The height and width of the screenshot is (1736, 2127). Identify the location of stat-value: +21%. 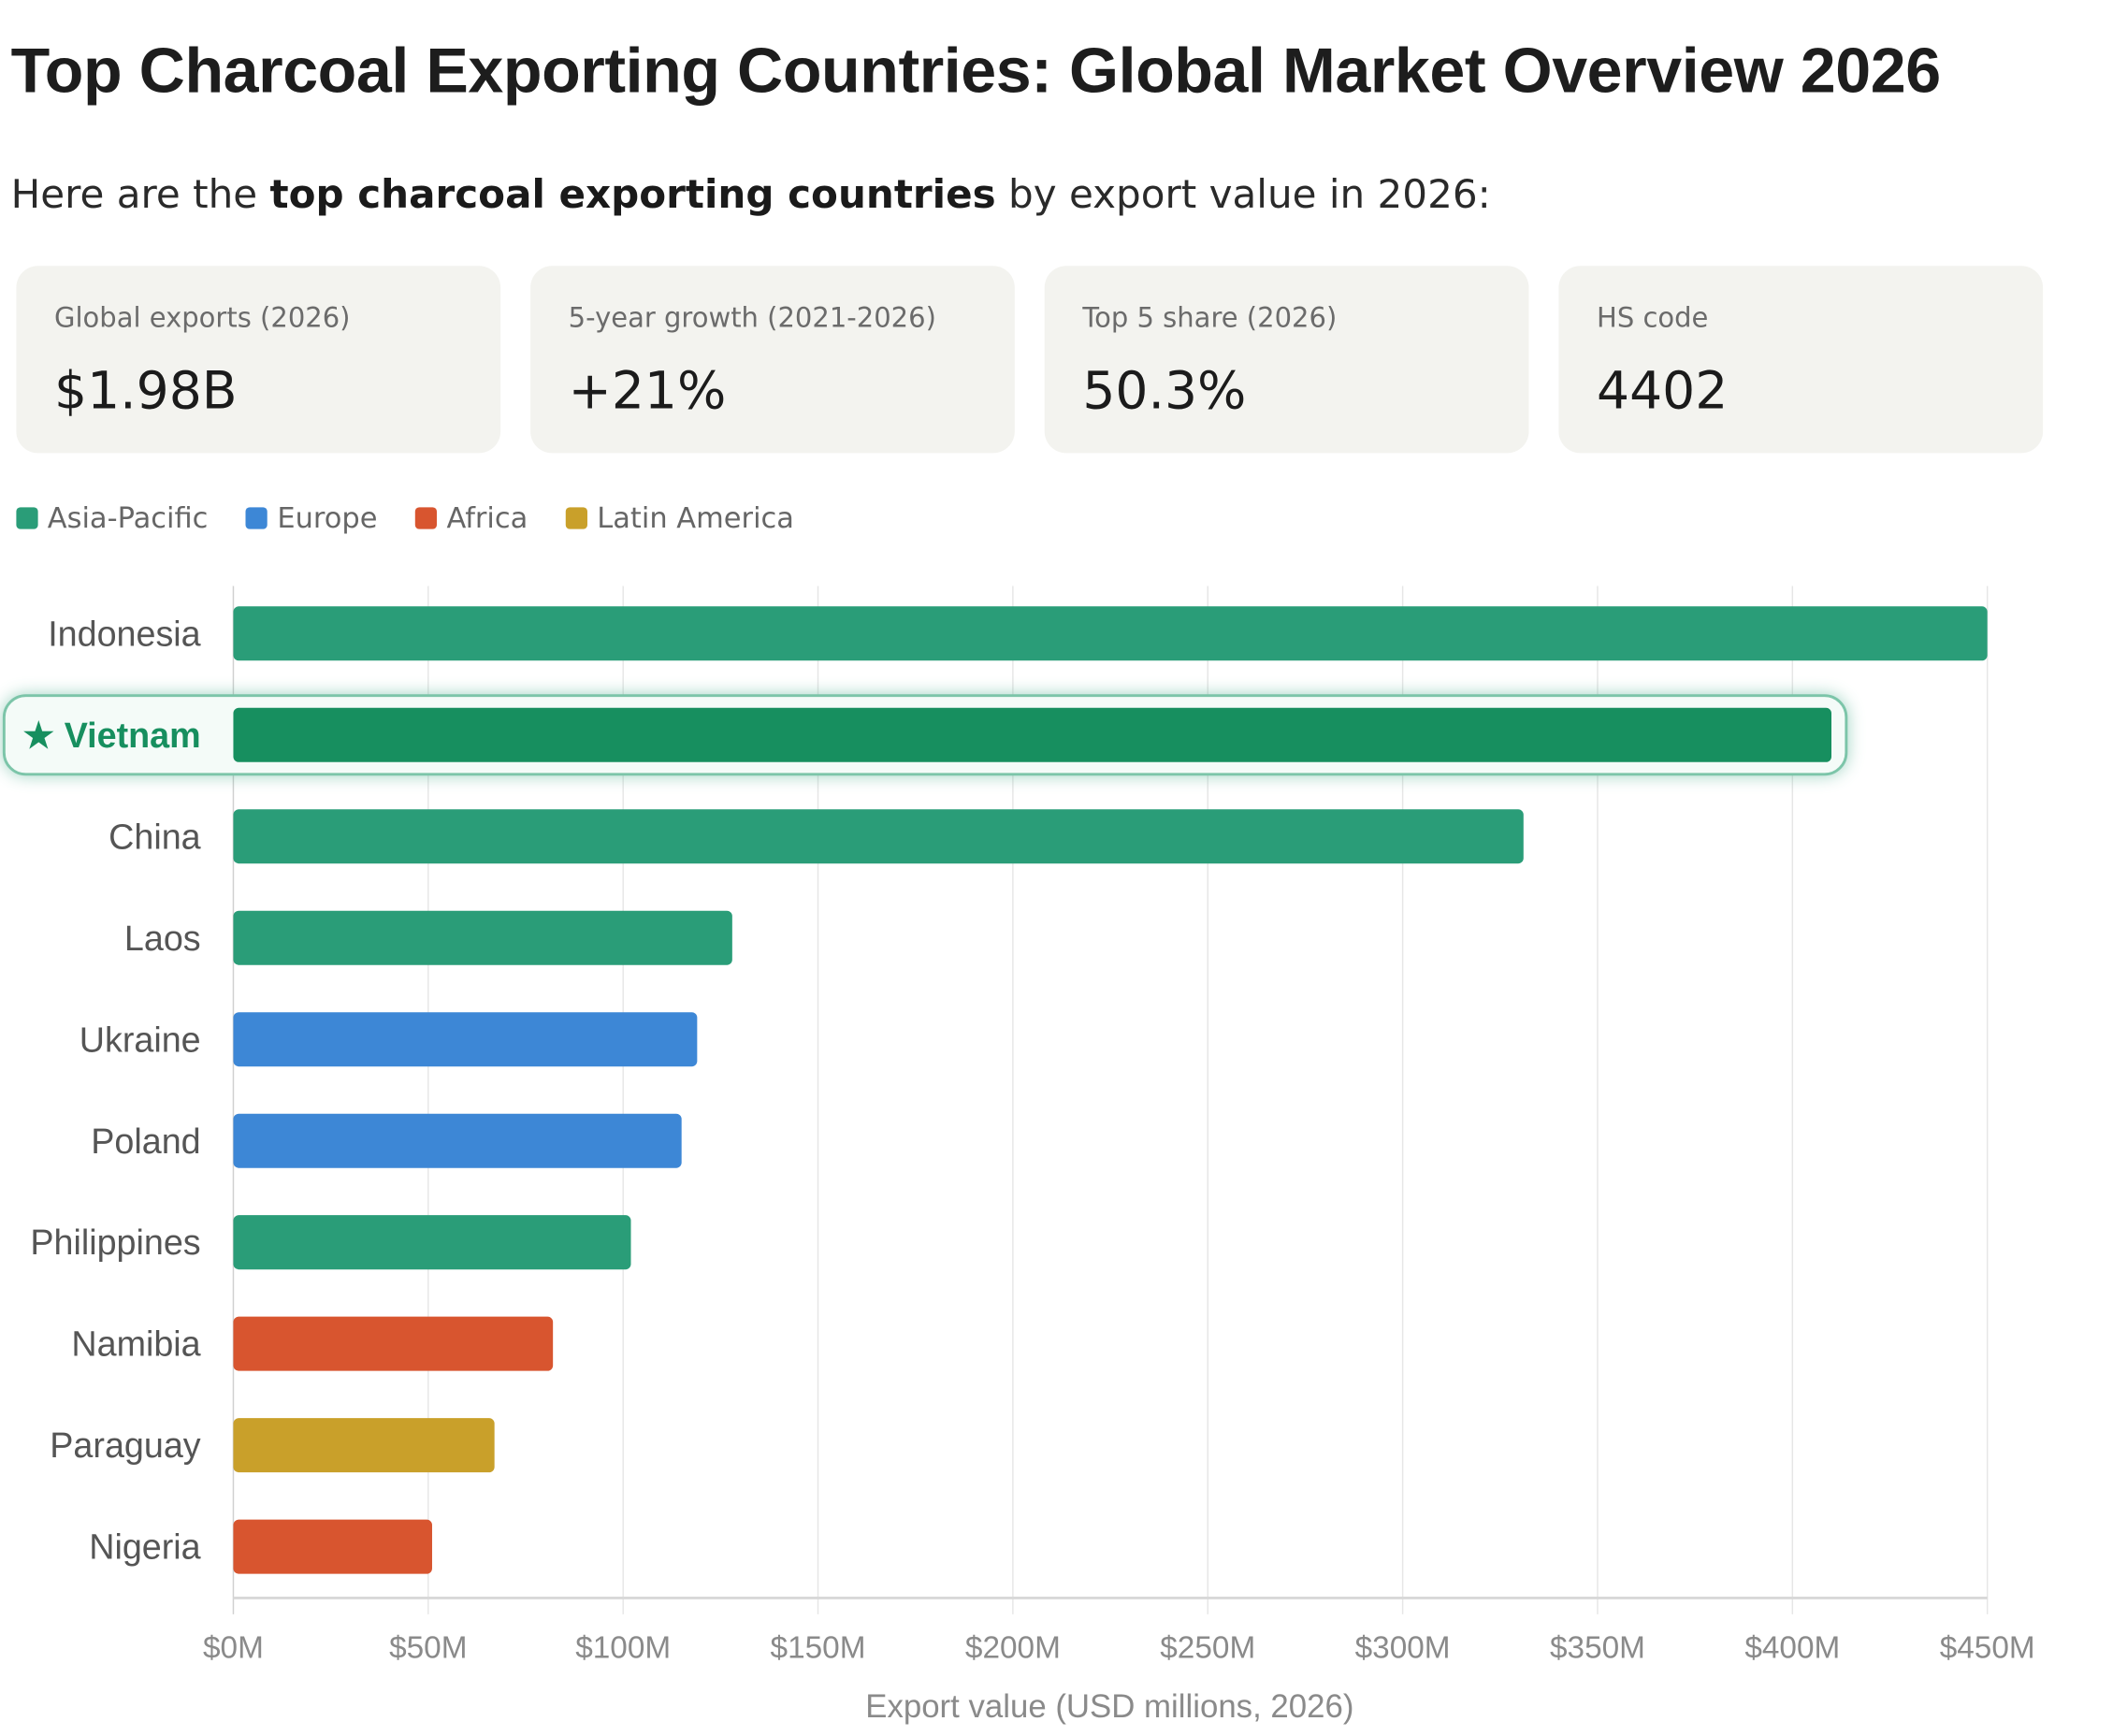
(647, 390).